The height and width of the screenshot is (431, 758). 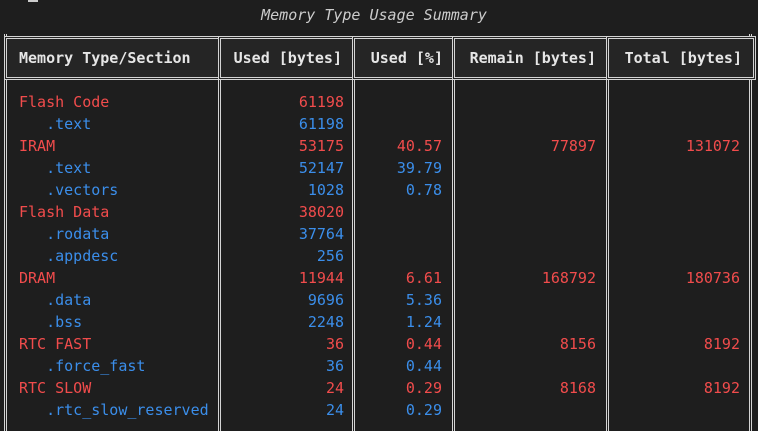 What do you see at coordinates (568, 278) in the screenshot?
I see `cell-remain-bytes: 168792` at bounding box center [568, 278].